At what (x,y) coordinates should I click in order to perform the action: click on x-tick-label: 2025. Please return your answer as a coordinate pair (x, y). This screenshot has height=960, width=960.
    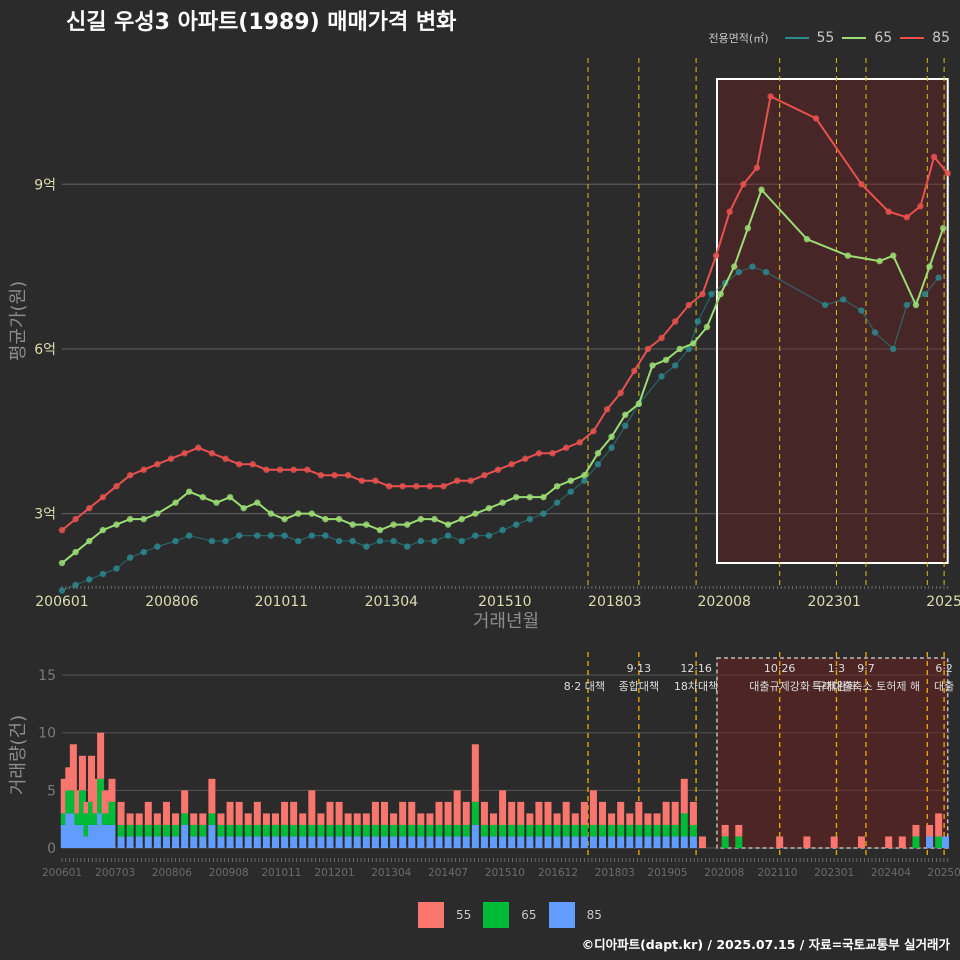
    Looking at the image, I should click on (943, 602).